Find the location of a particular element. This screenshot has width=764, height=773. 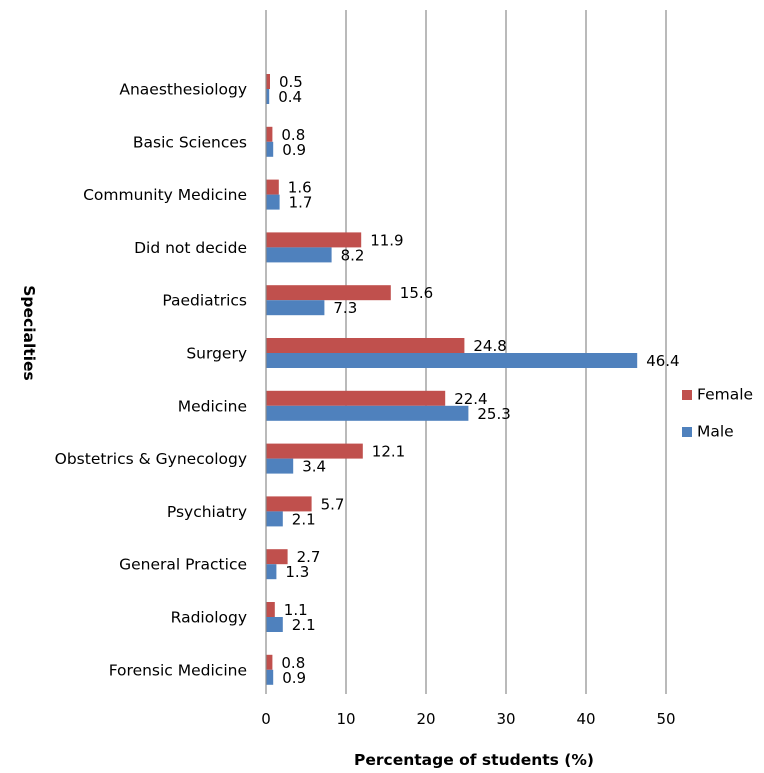

value-label-female: 2.7 is located at coordinates (309, 557).